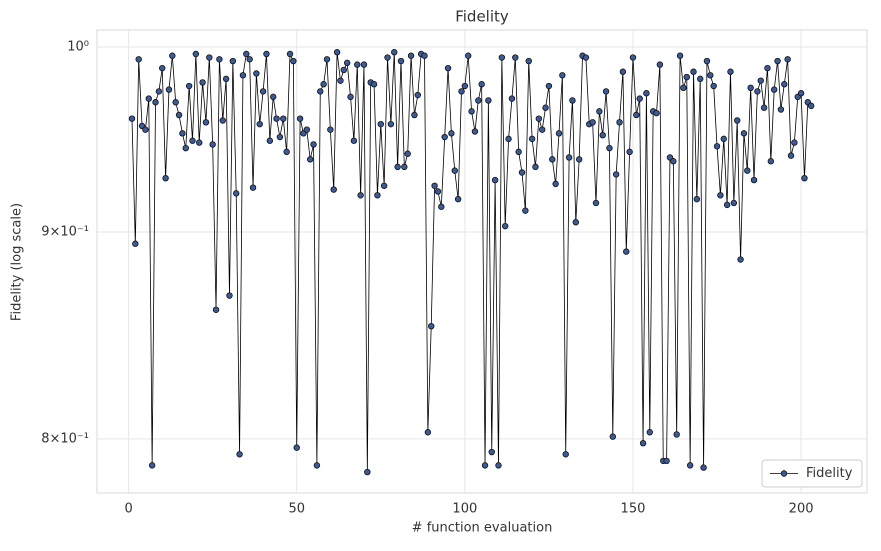  I want to click on x-axis-label: # function evaluation, so click(482, 528).